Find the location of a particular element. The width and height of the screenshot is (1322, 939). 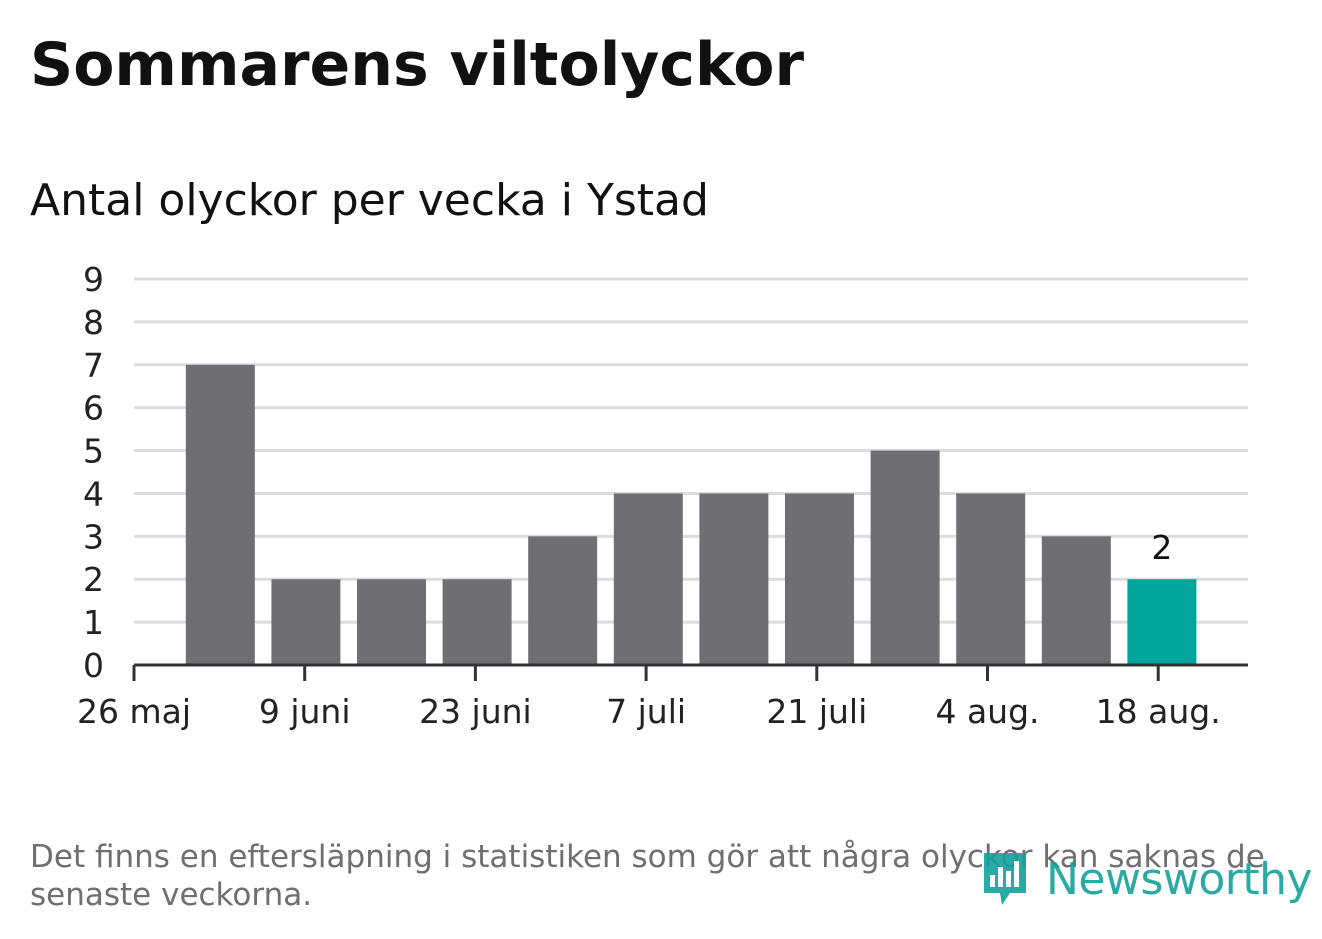

x-tick-label: 7 juli is located at coordinates (646, 711).